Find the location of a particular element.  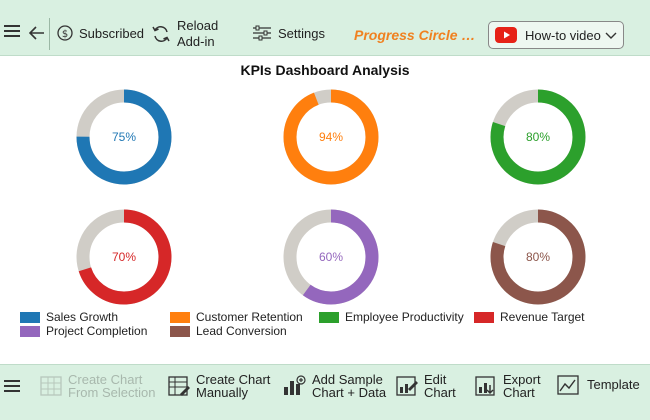

donut-value-label: 75% is located at coordinates (124, 137).